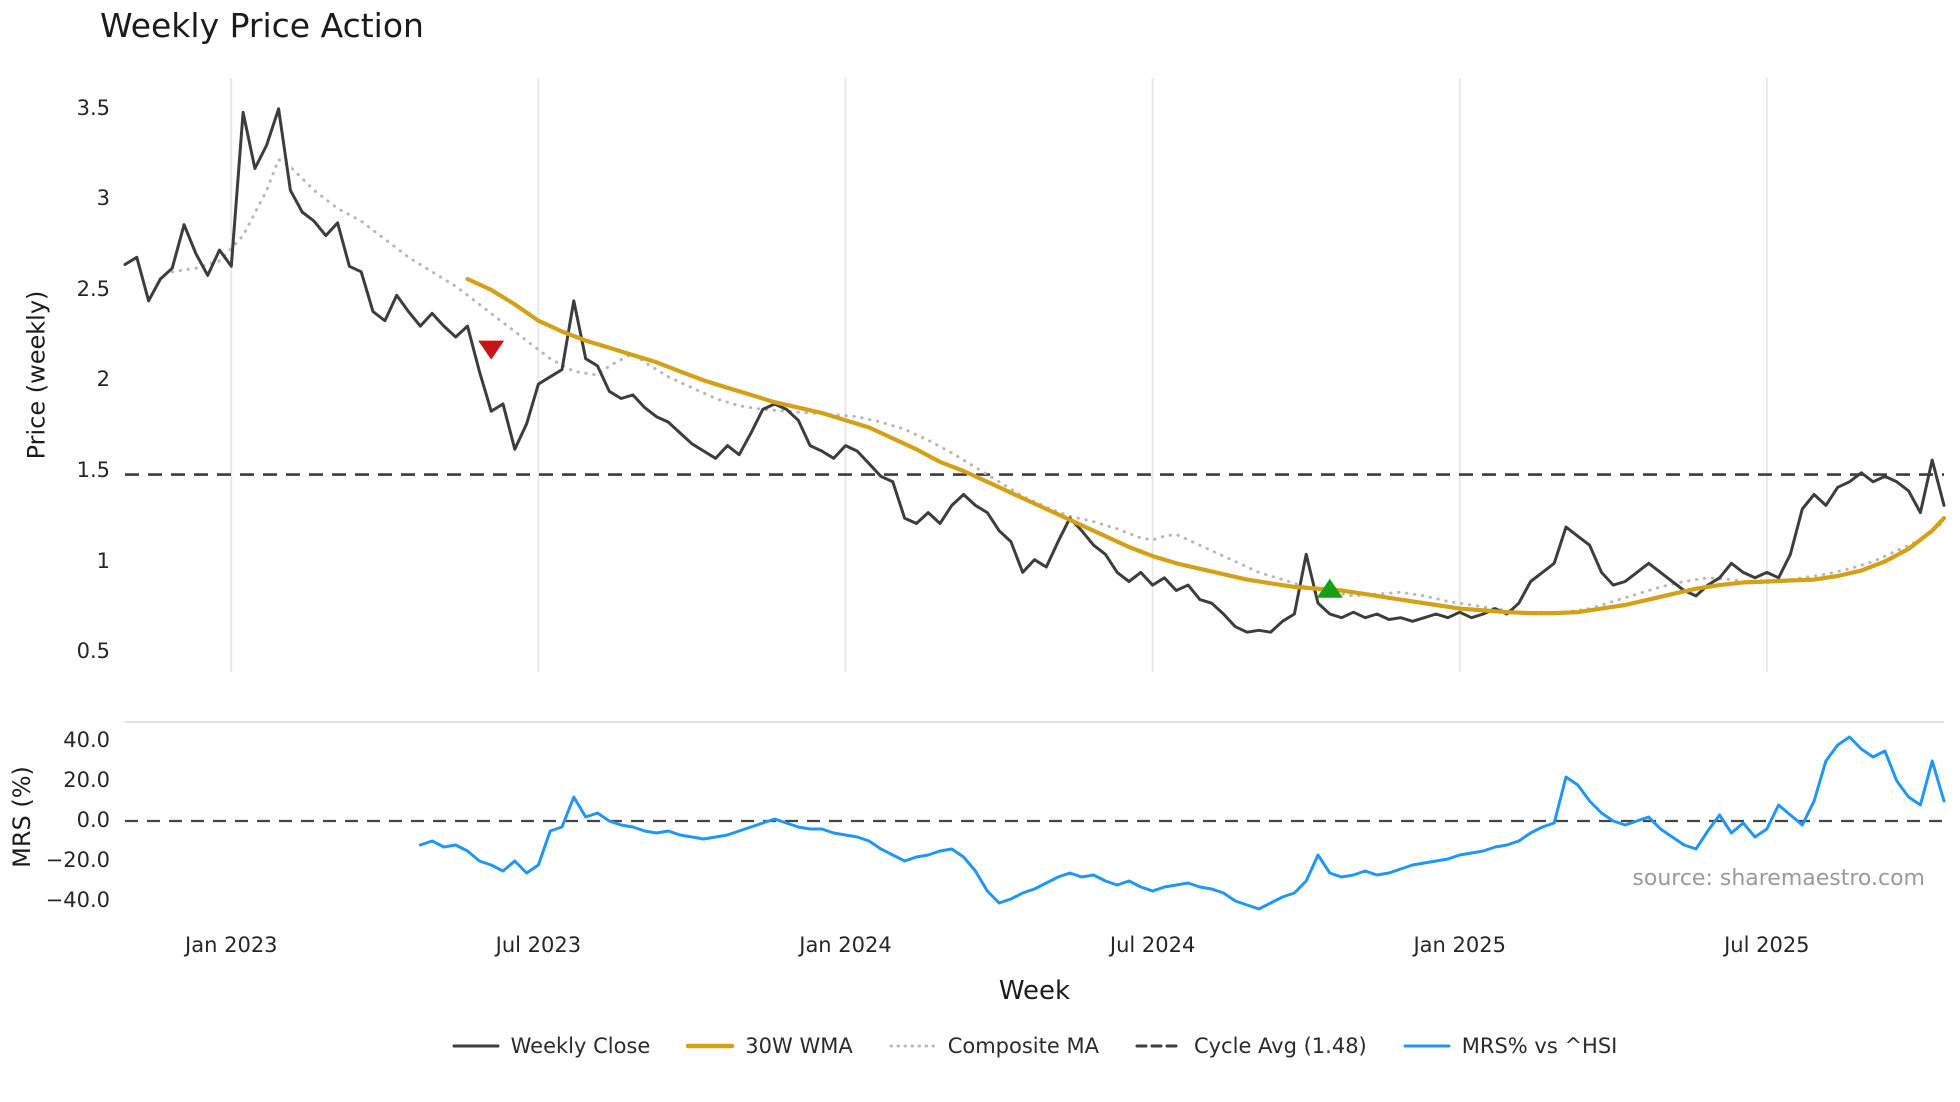 The height and width of the screenshot is (1102, 1960). Describe the element at coordinates (231, 945) in the screenshot. I see `xtick-jan-2023: Jan 2023` at that location.